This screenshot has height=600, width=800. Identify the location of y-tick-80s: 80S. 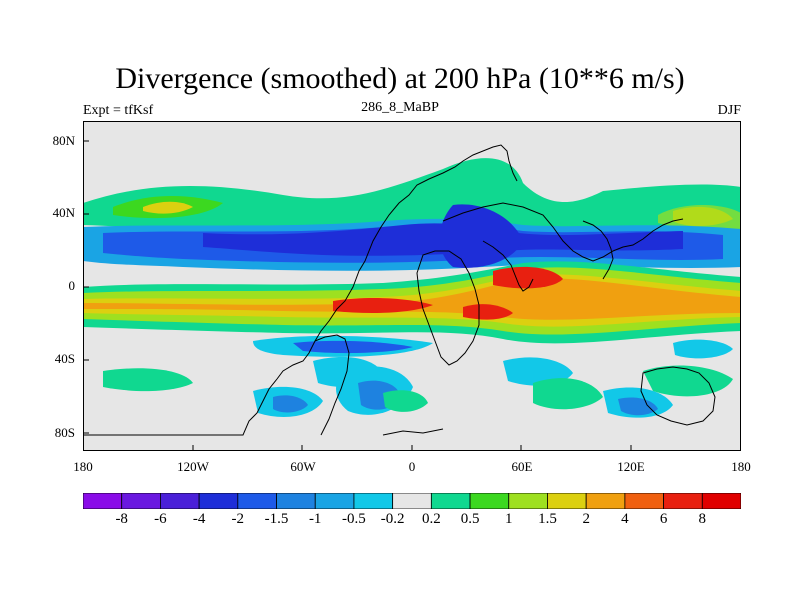
(64, 432).